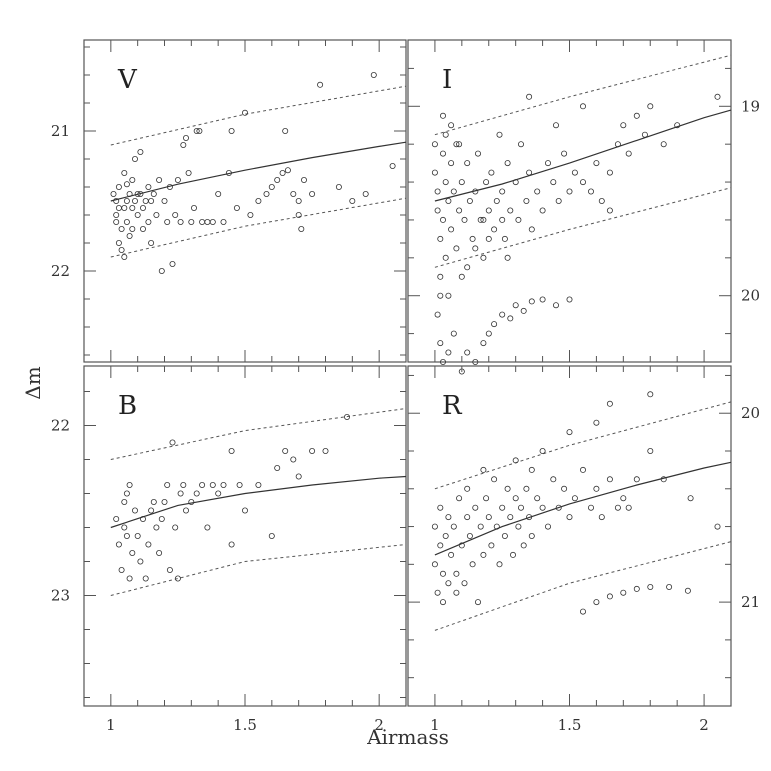 This screenshot has height=771, width=771. Describe the element at coordinates (245, 725) in the screenshot. I see `x-tick-label: 1.5` at that location.